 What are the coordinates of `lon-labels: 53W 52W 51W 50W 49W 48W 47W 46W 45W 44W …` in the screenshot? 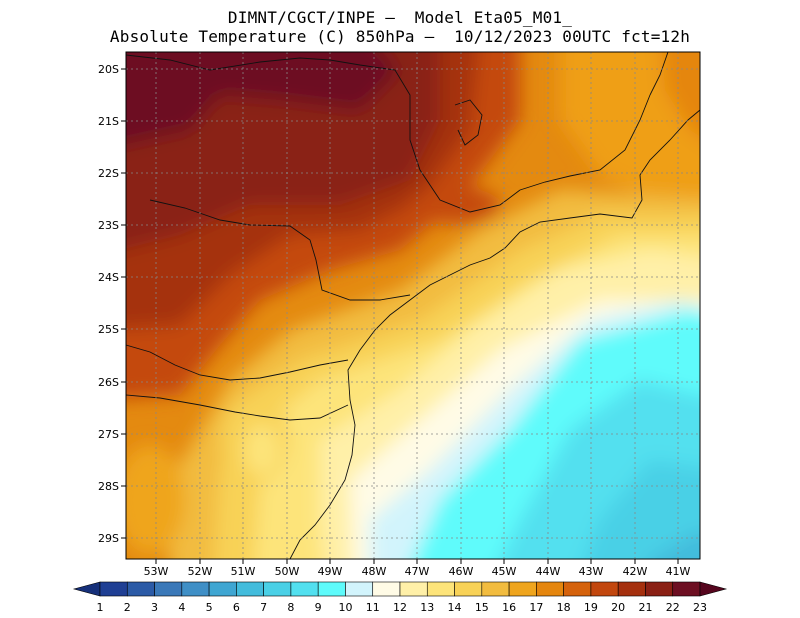 It's located at (417, 571).